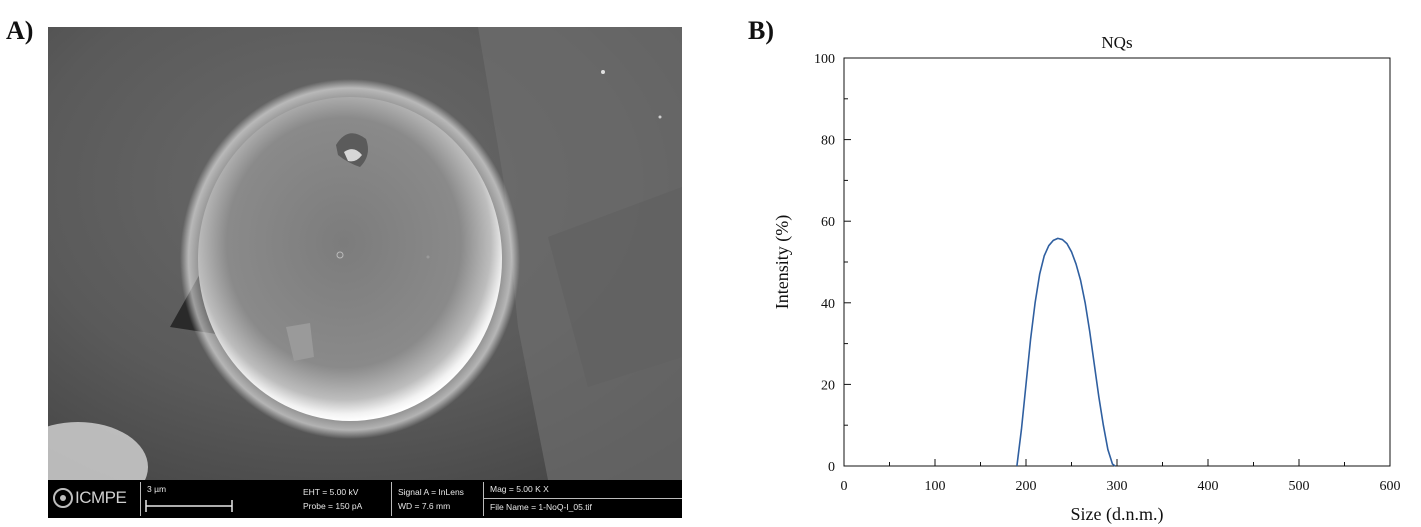 Image resolution: width=1421 pixels, height=527 pixels. I want to click on sem-logo-text: ICMPE, so click(101, 497).